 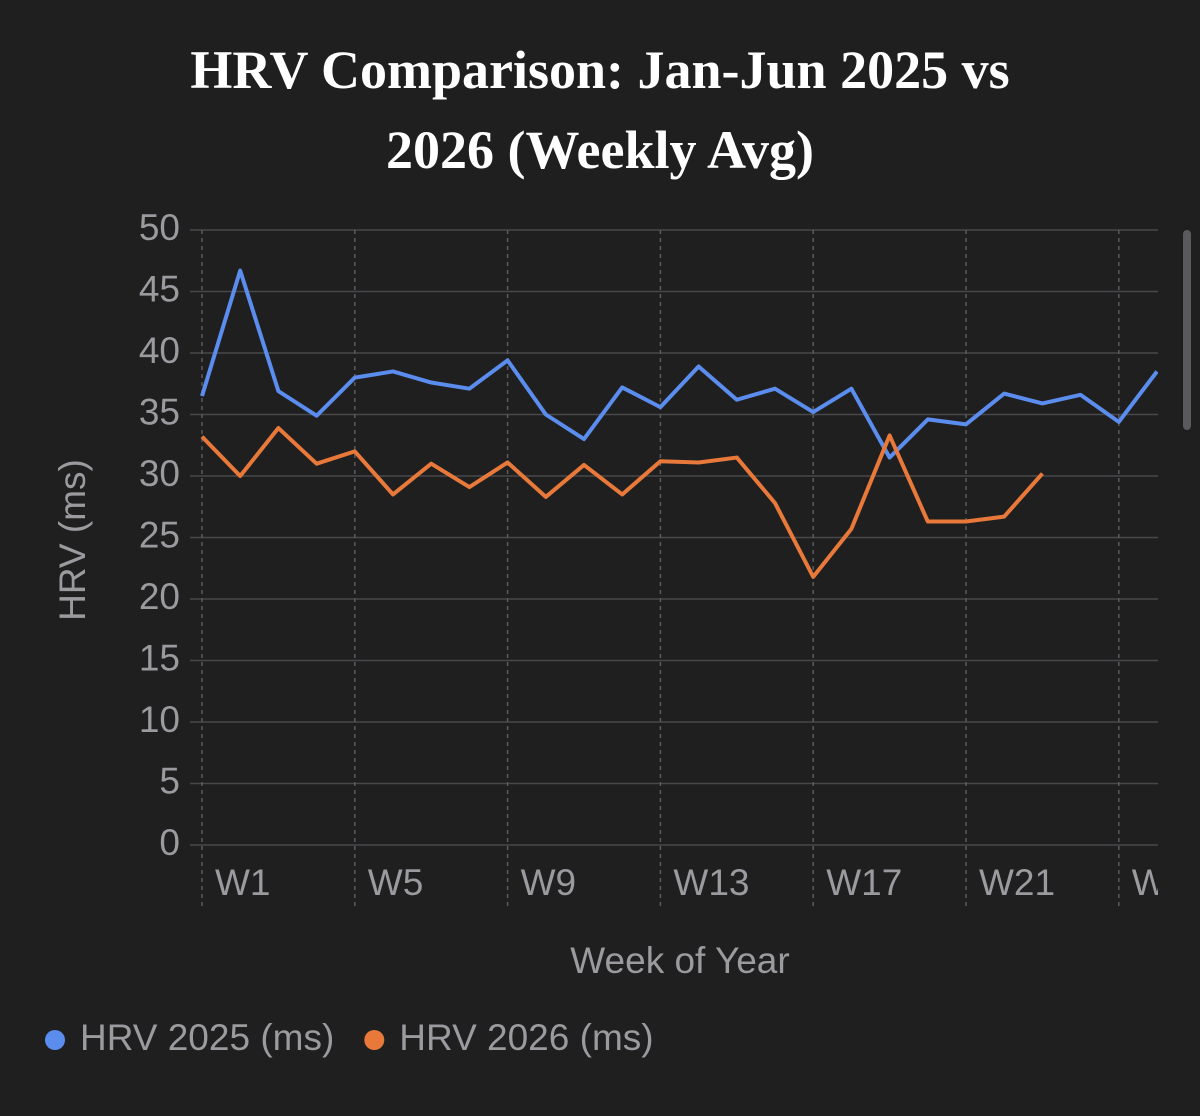 What do you see at coordinates (159, 411) in the screenshot?
I see `y-tick-label: 35` at bounding box center [159, 411].